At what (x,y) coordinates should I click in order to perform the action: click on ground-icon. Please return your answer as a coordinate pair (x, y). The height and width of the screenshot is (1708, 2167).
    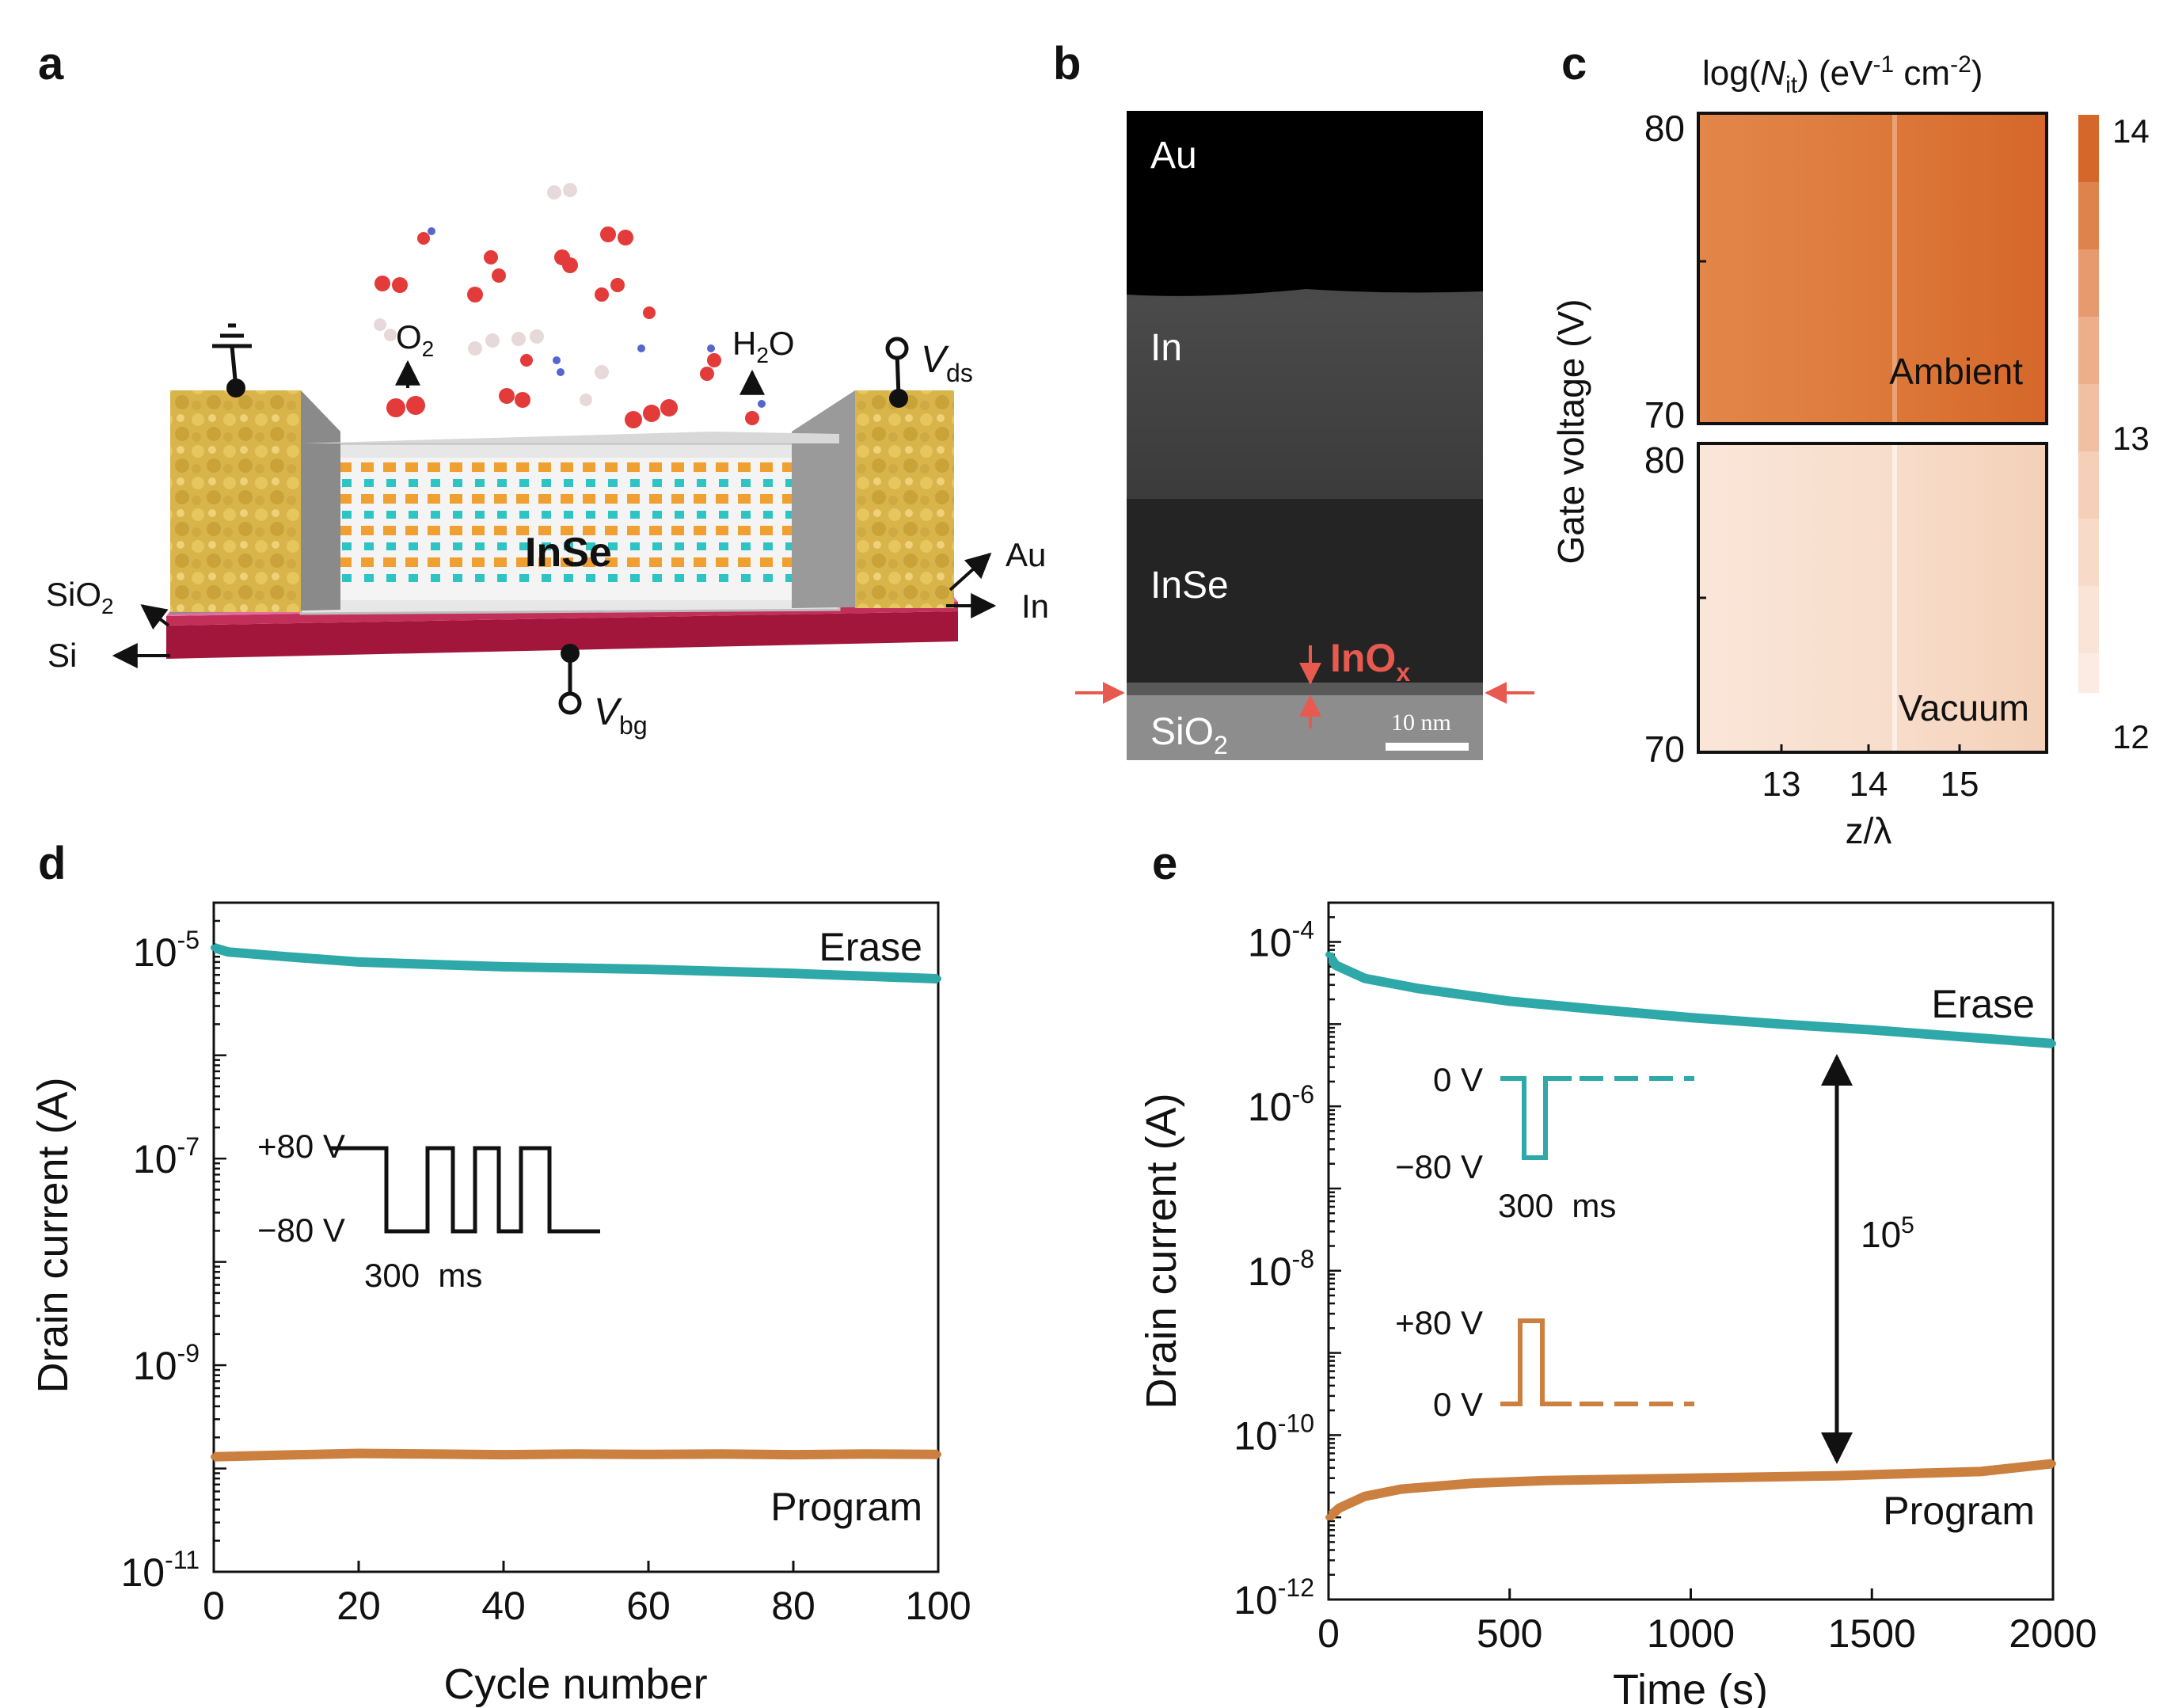
    Looking at the image, I should click on (232, 356).